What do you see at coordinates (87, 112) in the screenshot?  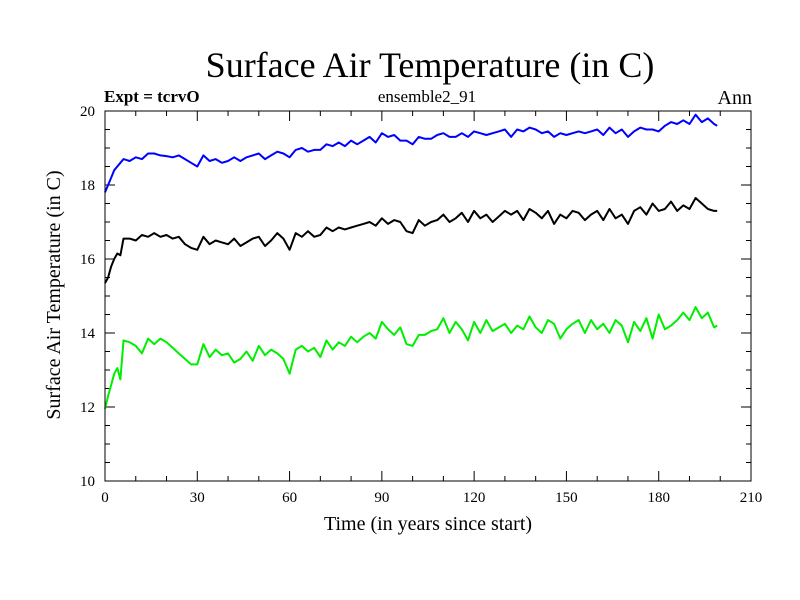 I see `y-tick-label: 20` at bounding box center [87, 112].